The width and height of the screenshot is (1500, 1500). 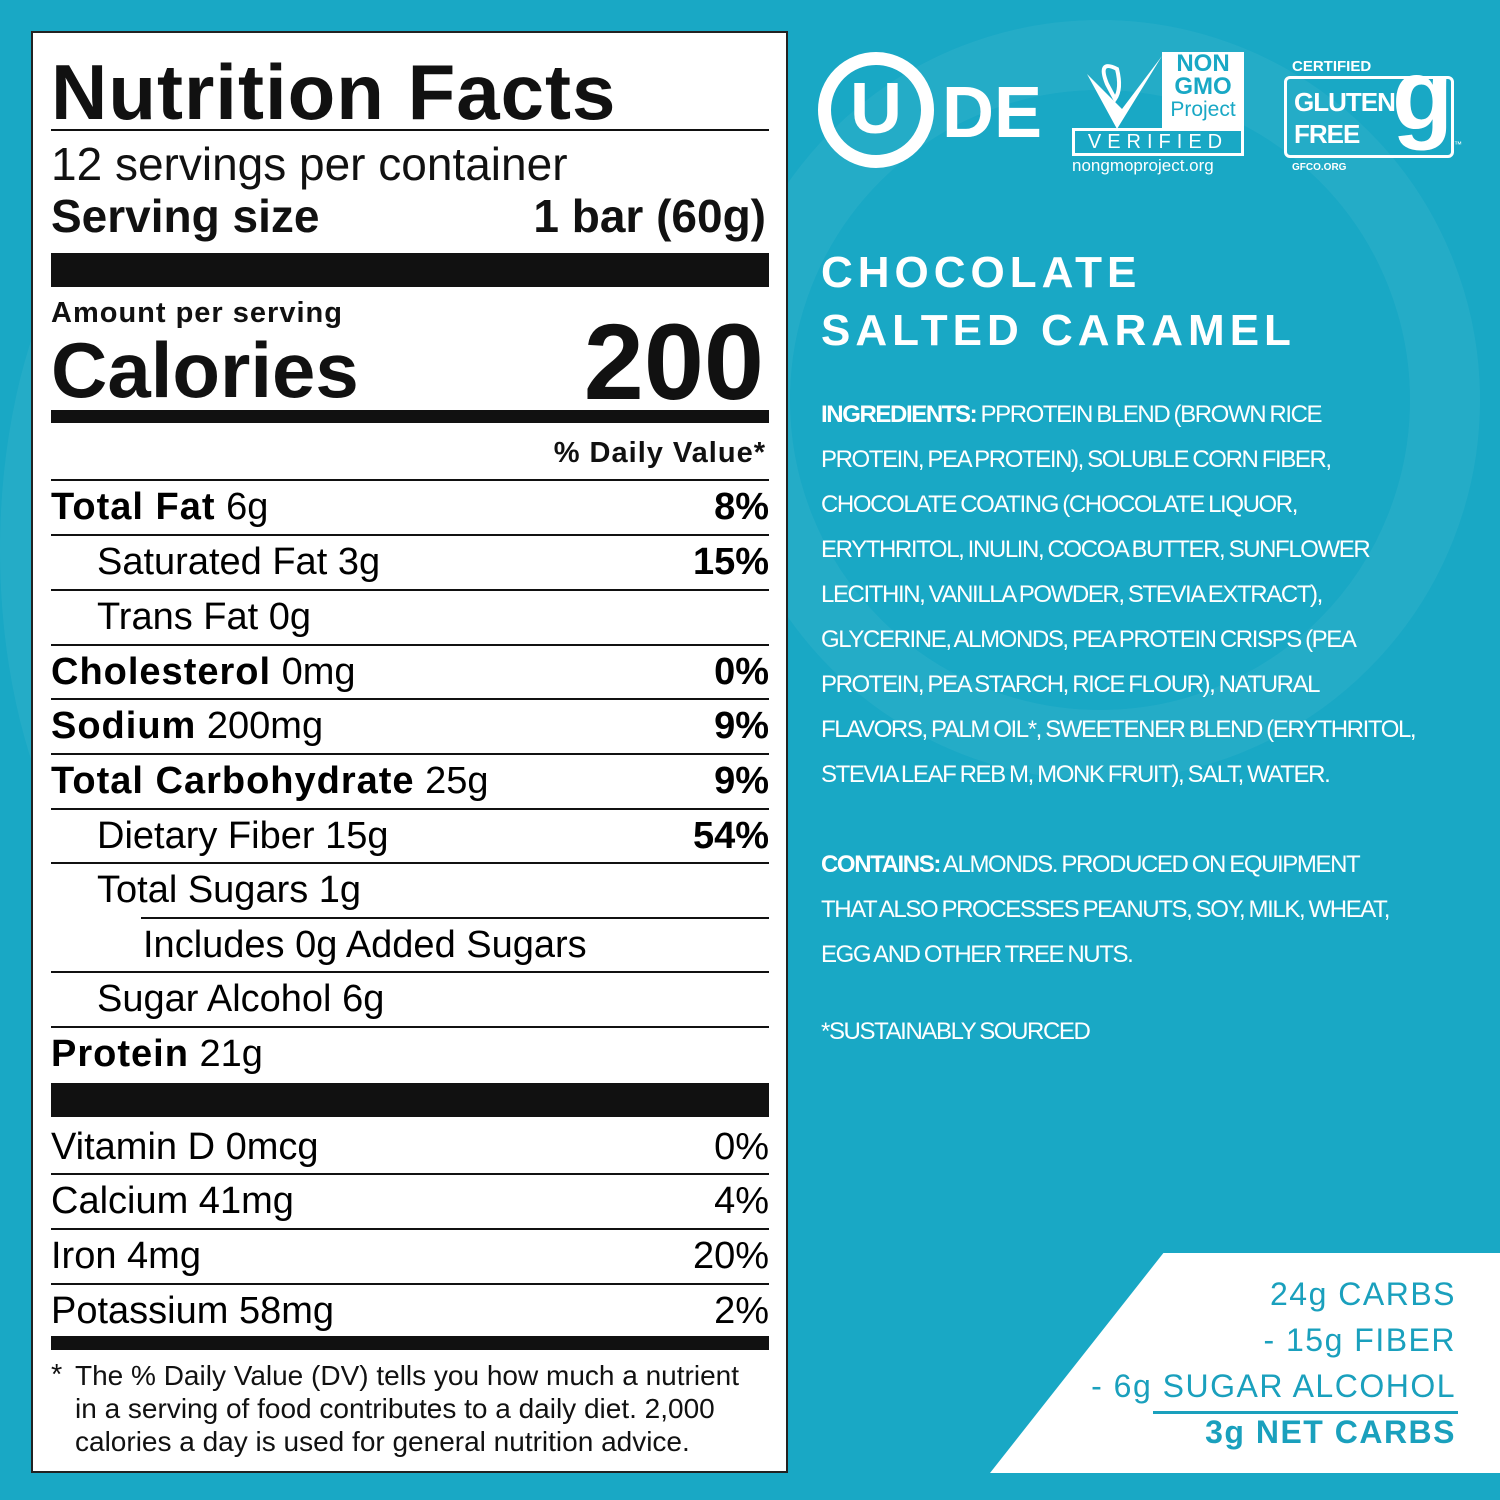 I want to click on net-carbs-total: 3g NET CARBS, so click(x=1330, y=1432).